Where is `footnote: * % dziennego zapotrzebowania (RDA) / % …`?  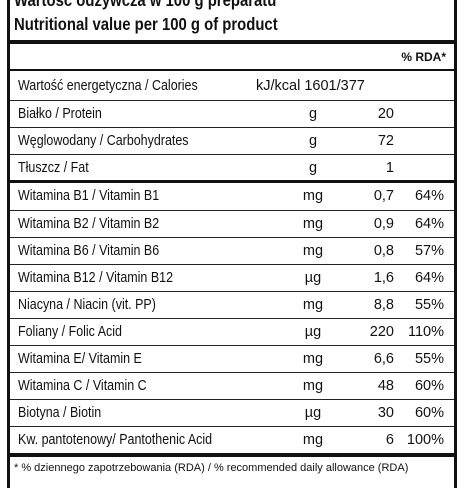 footnote: * % dziennego zapotrzebowania (RDA) / % … is located at coordinates (211, 468).